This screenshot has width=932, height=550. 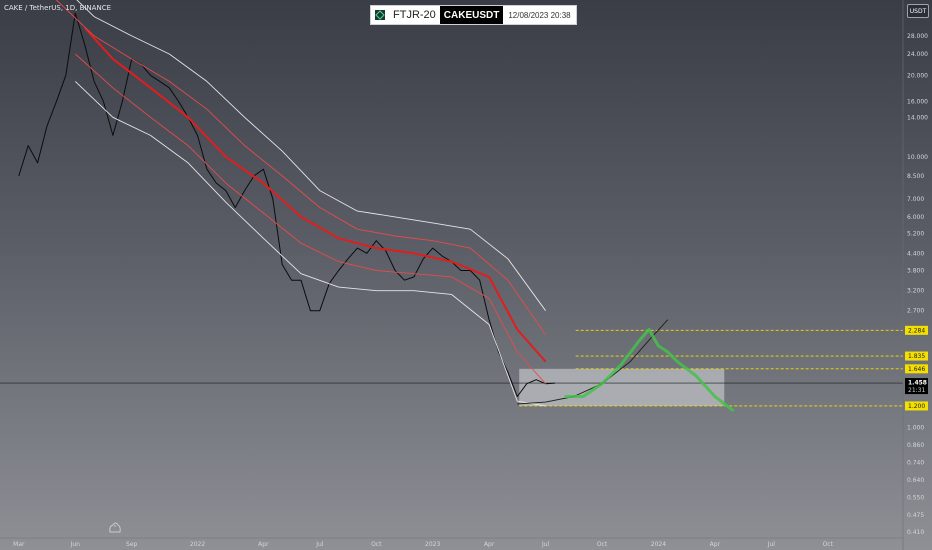 I want to click on y-tick-label: 3.800, so click(x=915, y=271).